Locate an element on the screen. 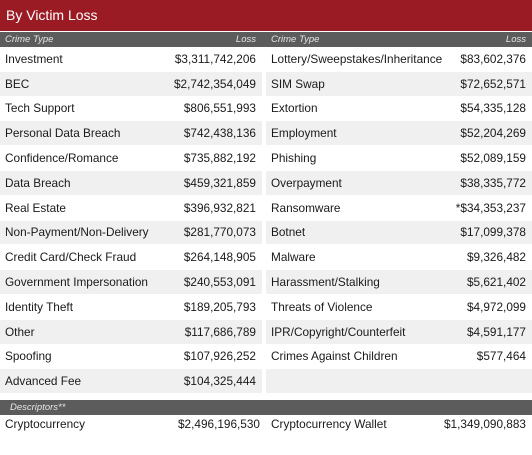 The width and height of the screenshot is (532, 455). table-row: Other $117,686,789 is located at coordinates (131, 332).